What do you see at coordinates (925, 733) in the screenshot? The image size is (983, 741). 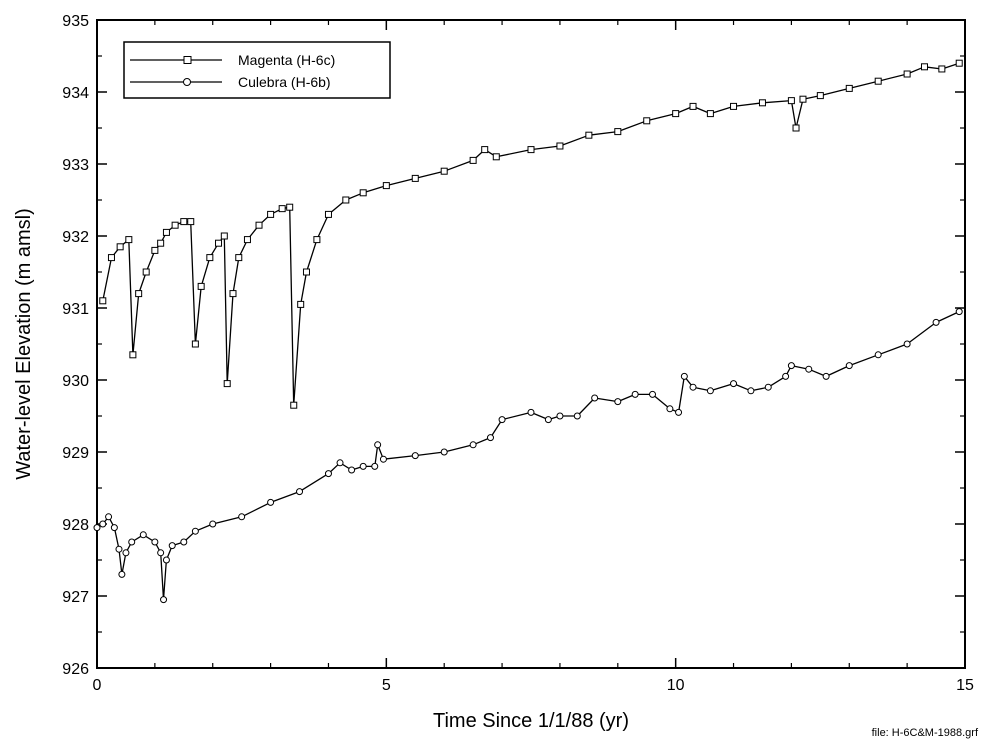 I see `file-label: file: H-6C&M-1988.grf` at bounding box center [925, 733].